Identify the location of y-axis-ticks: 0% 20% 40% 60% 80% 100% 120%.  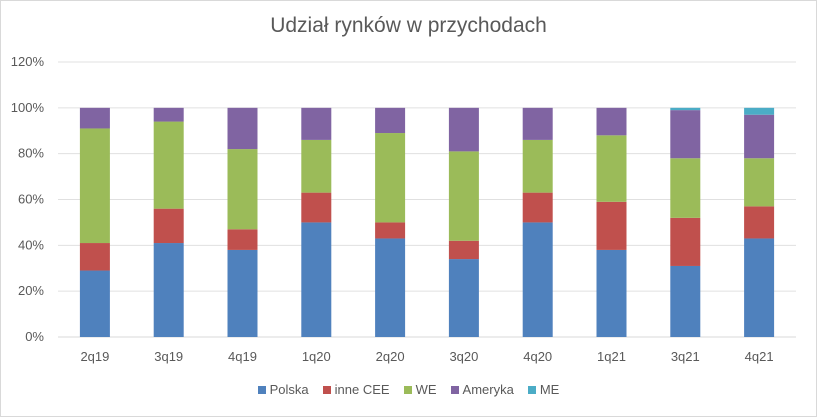
(28, 199).